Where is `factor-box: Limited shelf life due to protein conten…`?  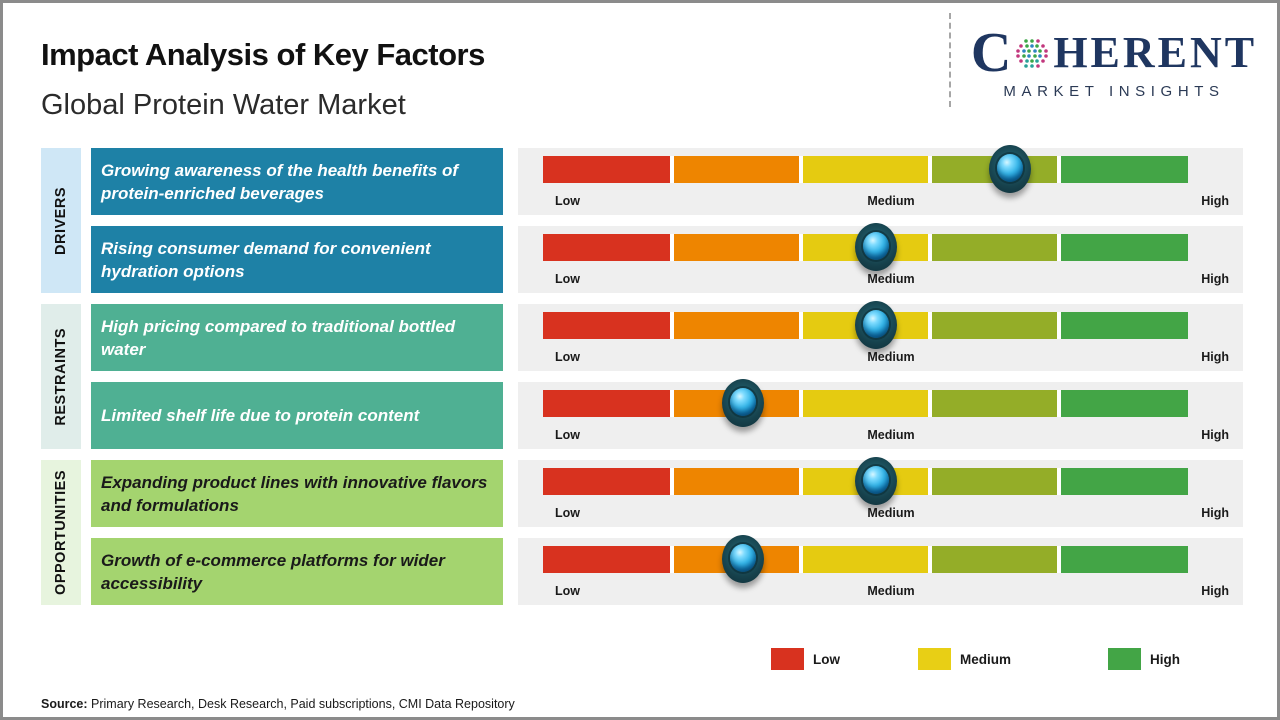 factor-box: Limited shelf life due to protein conten… is located at coordinates (297, 415).